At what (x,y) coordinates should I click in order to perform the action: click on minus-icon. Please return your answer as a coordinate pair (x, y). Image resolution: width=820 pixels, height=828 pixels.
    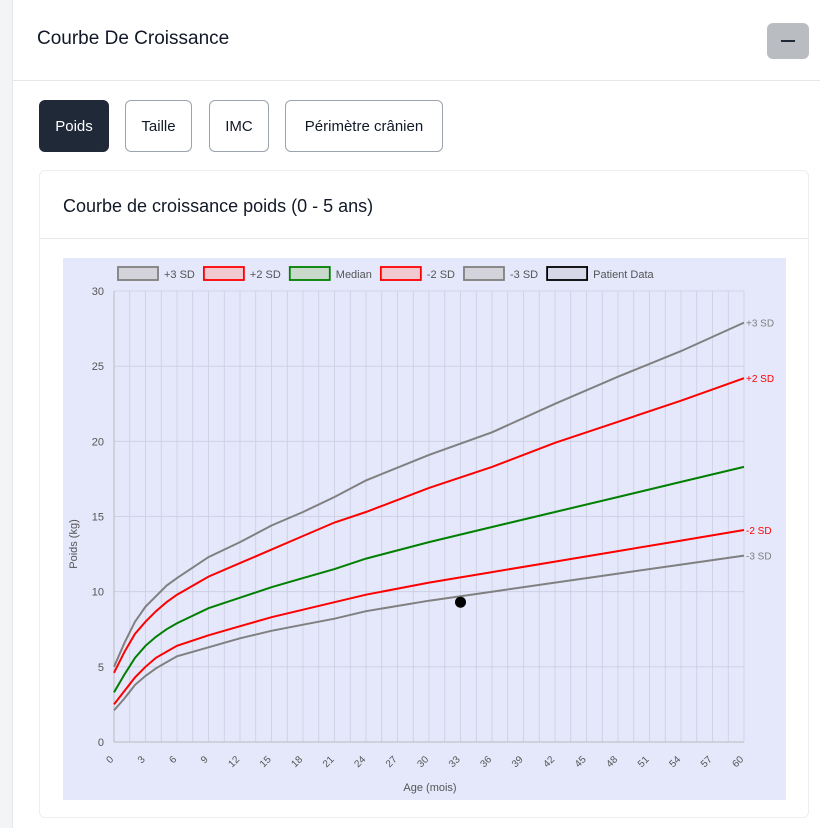
    Looking at the image, I should click on (788, 41).